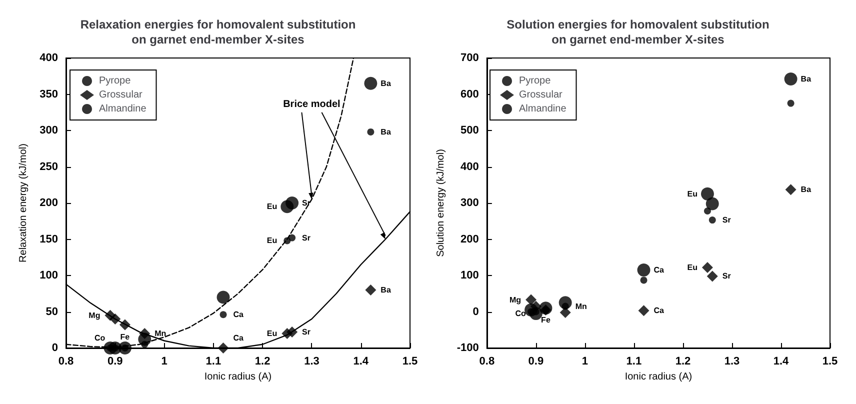 The image size is (856, 404). I want to click on annotation: Brice model, so click(312, 104).